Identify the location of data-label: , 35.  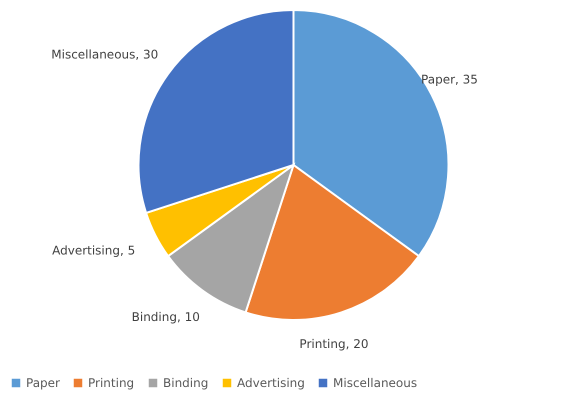
(466, 79).